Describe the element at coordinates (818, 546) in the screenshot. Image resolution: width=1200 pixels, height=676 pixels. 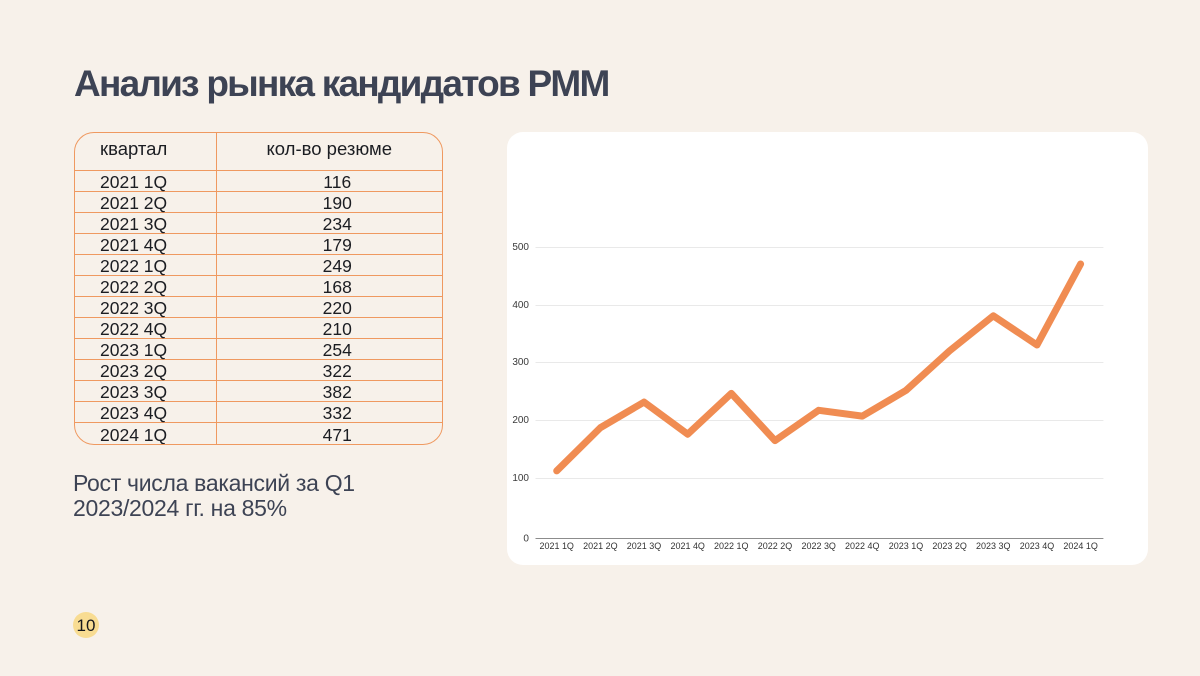
I see `svg-text: 2022 3Q` at that location.